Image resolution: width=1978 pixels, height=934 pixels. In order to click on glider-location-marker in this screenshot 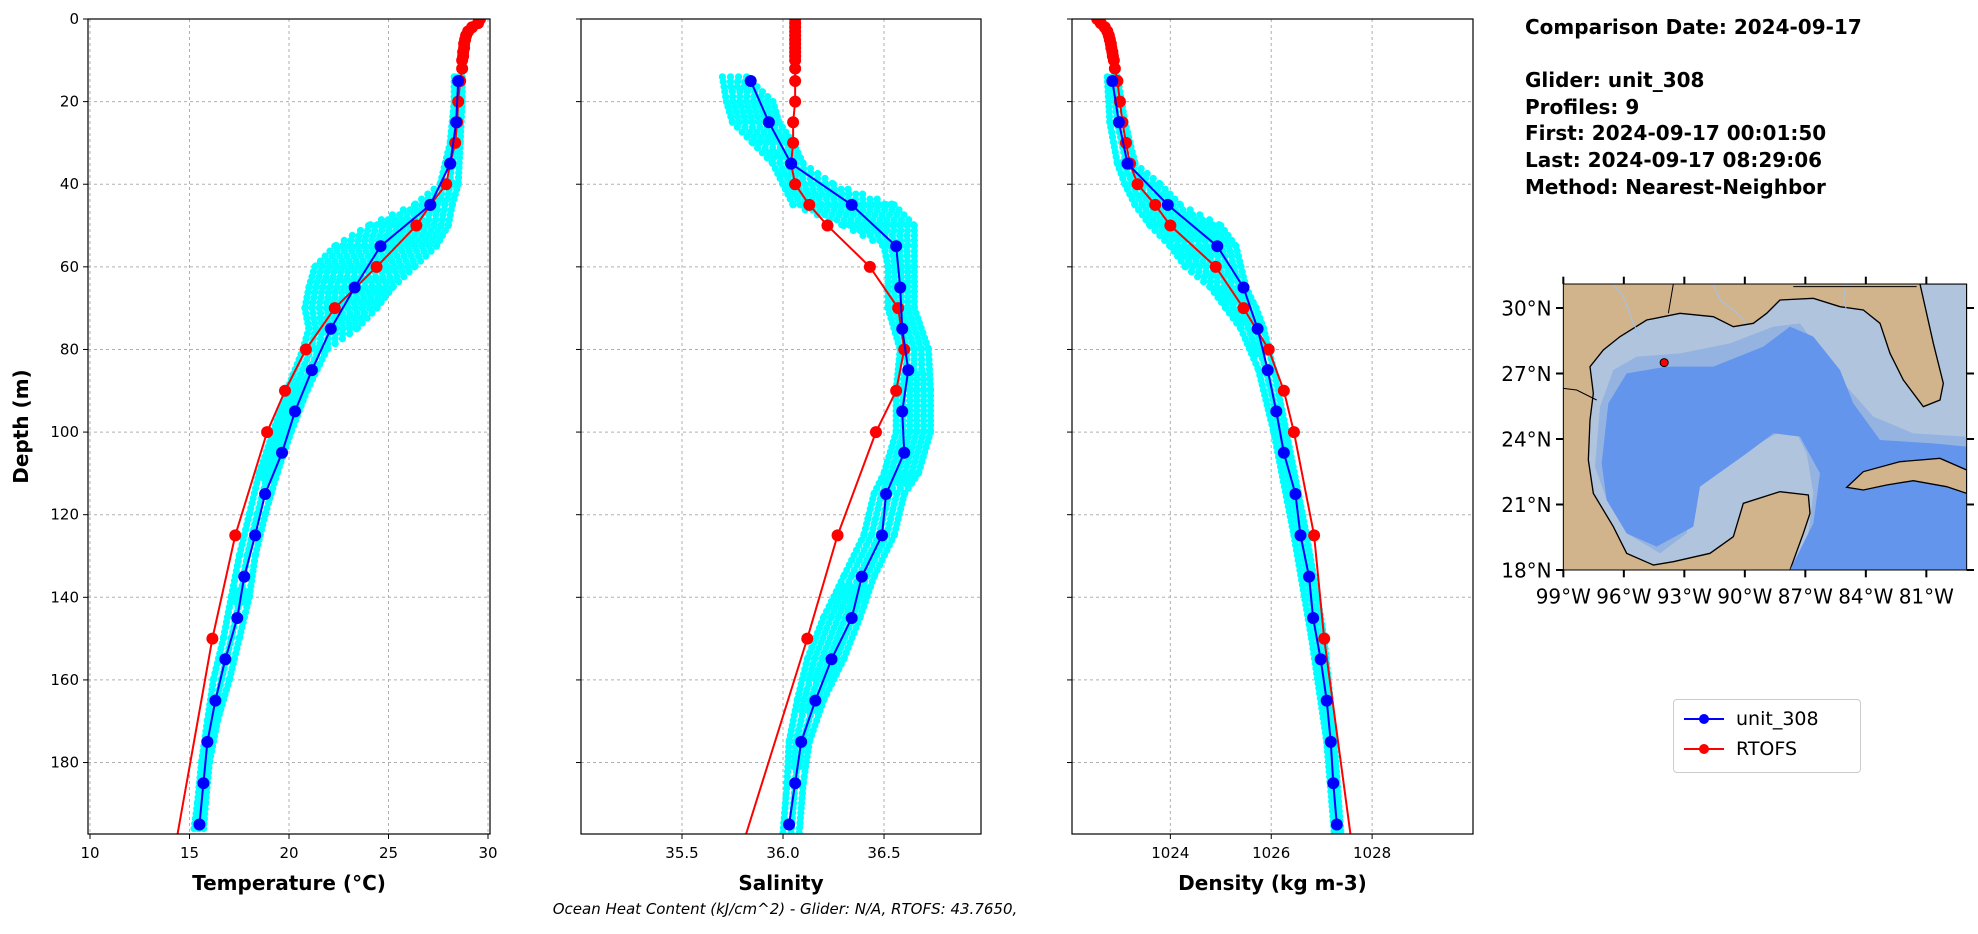, I will do `click(1664, 363)`.